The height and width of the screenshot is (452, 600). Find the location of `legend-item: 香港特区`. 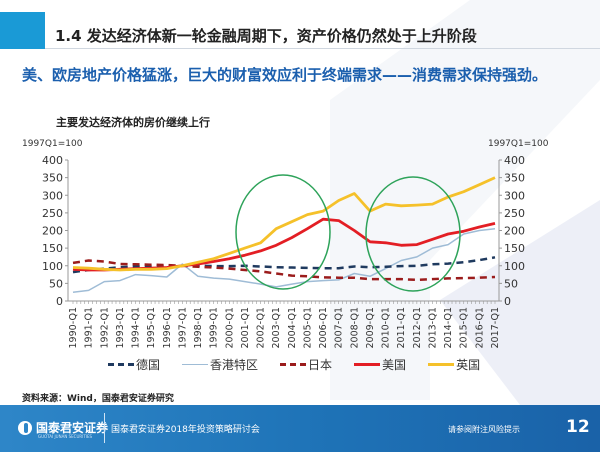

legend-item: 香港特区 is located at coordinates (220, 364).